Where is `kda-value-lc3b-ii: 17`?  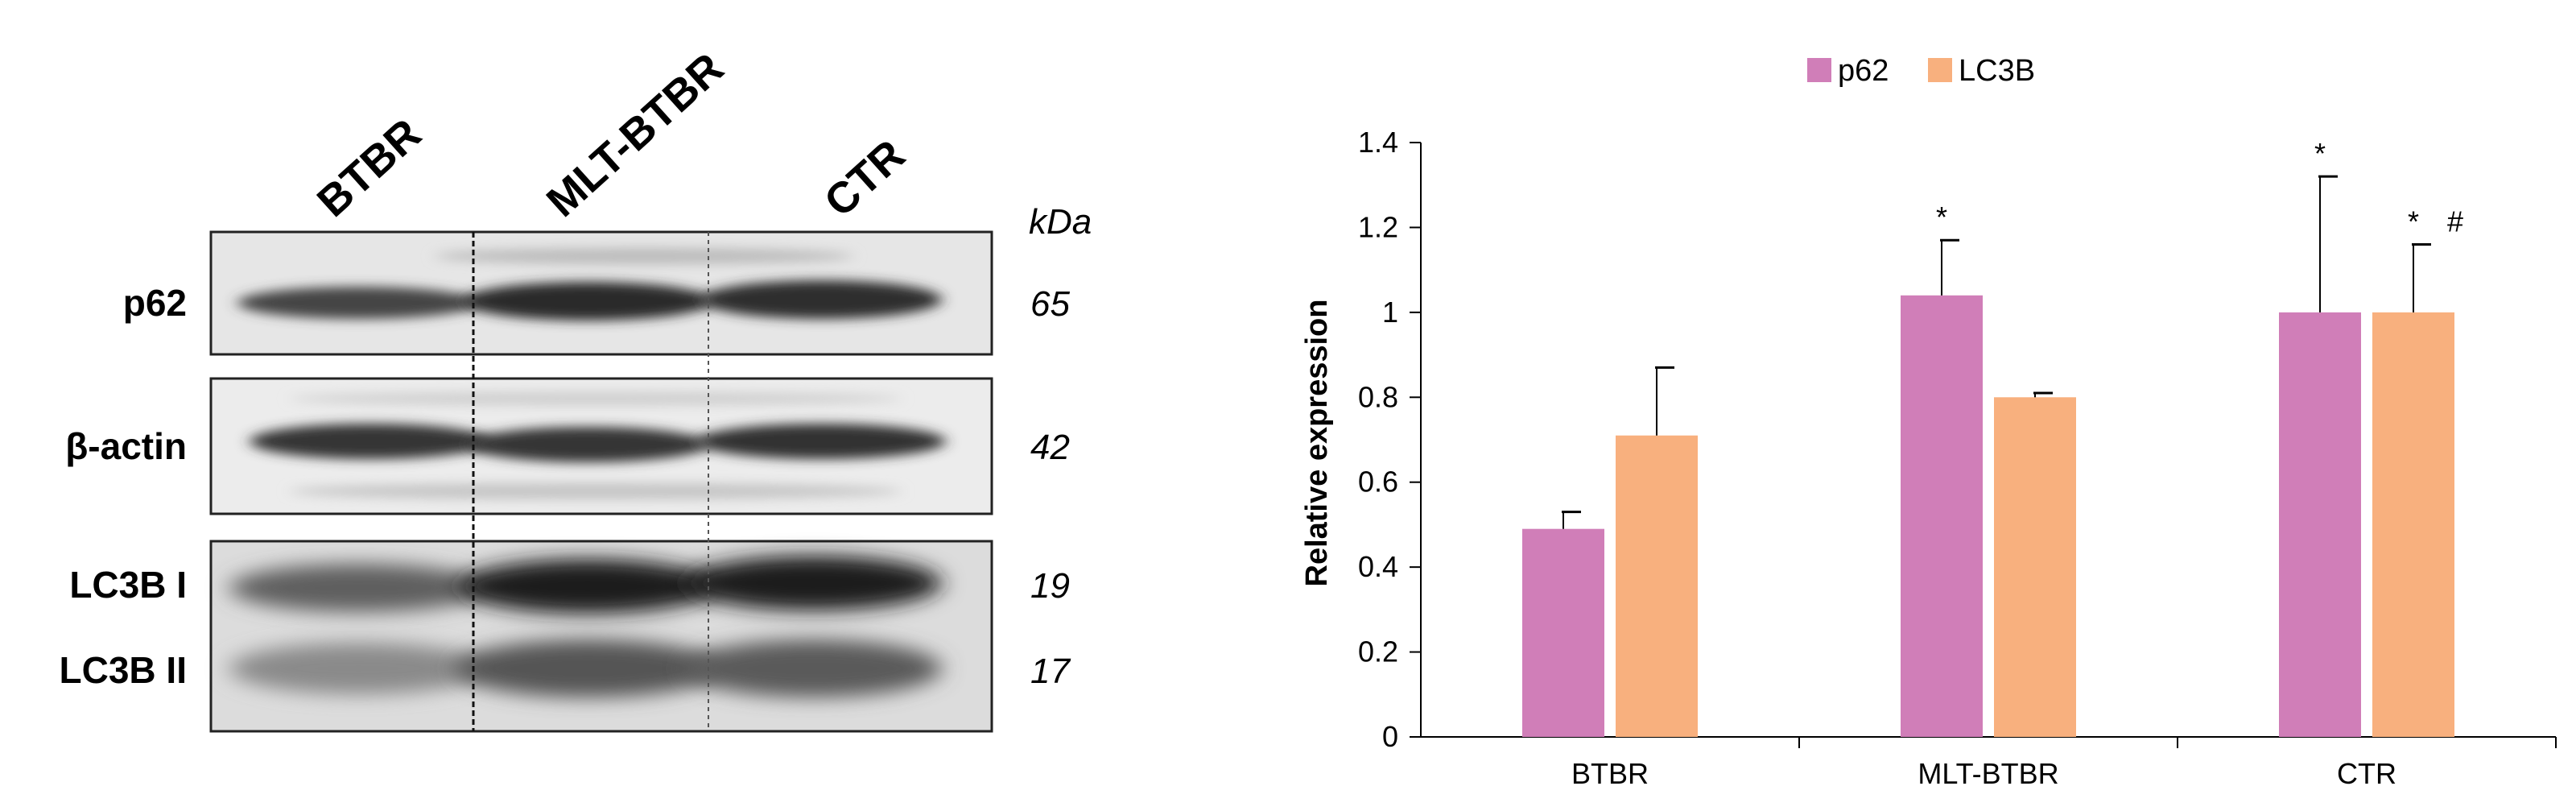
kda-value-lc3b-ii: 17 is located at coordinates (1050, 671).